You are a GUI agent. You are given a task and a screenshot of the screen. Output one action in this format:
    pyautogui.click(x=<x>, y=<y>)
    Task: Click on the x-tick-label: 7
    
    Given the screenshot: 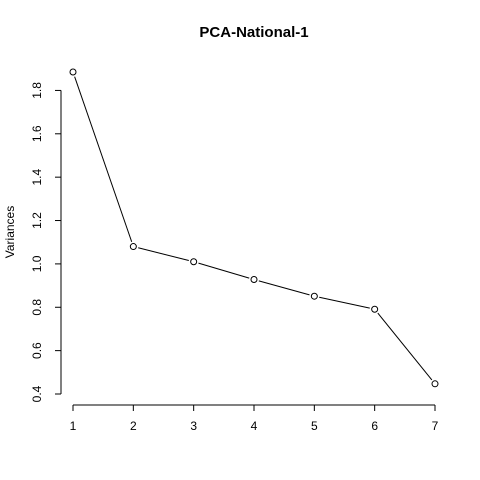 What is the action you would take?
    pyautogui.click(x=435, y=426)
    